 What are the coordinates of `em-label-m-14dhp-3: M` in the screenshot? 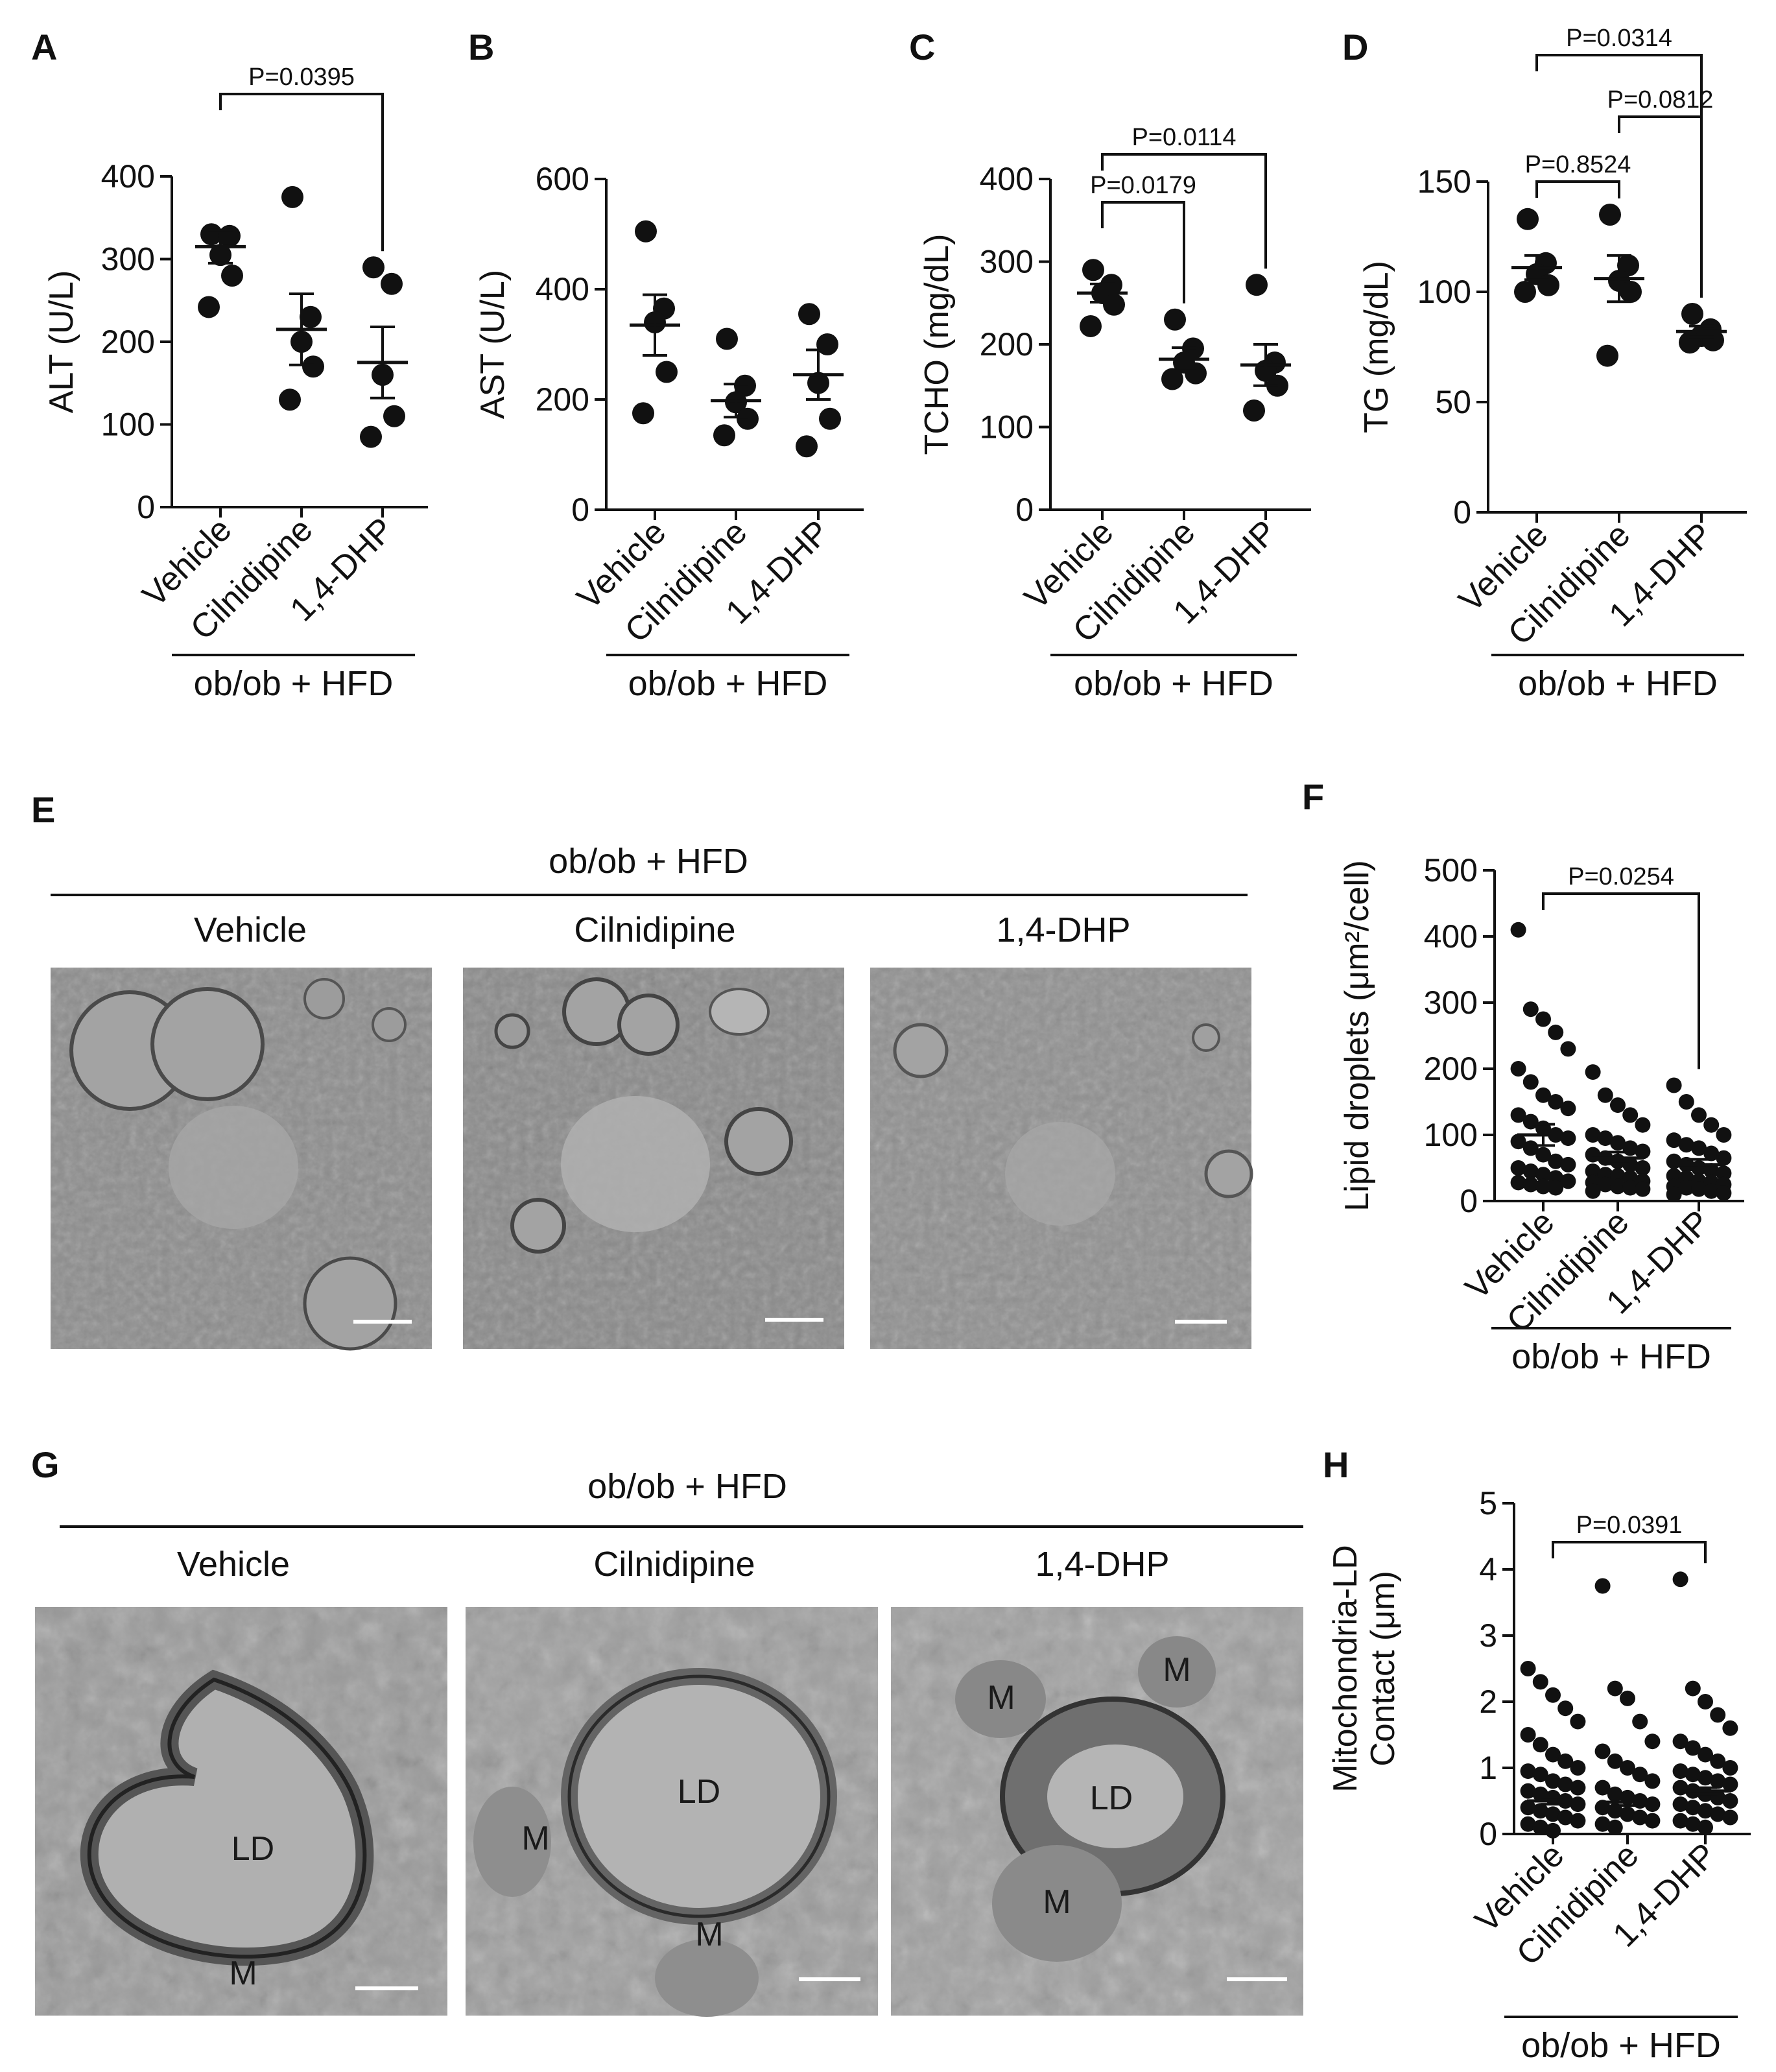 It's located at (1057, 1902).